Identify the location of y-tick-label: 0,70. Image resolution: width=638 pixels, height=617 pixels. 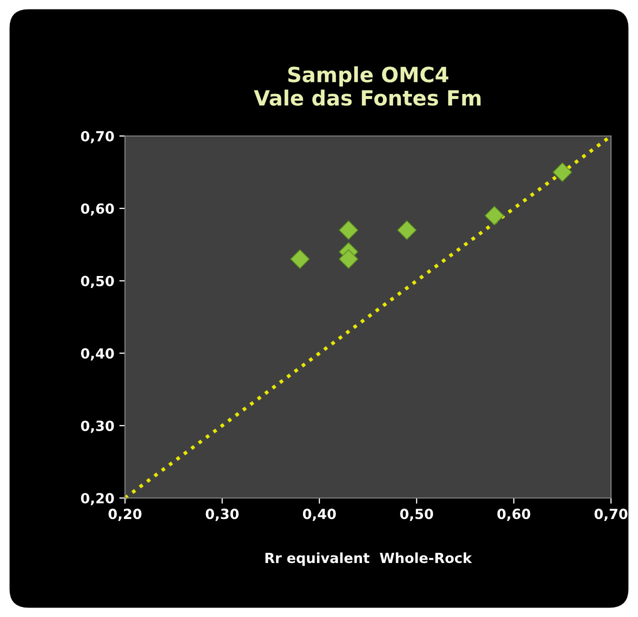
(97, 137).